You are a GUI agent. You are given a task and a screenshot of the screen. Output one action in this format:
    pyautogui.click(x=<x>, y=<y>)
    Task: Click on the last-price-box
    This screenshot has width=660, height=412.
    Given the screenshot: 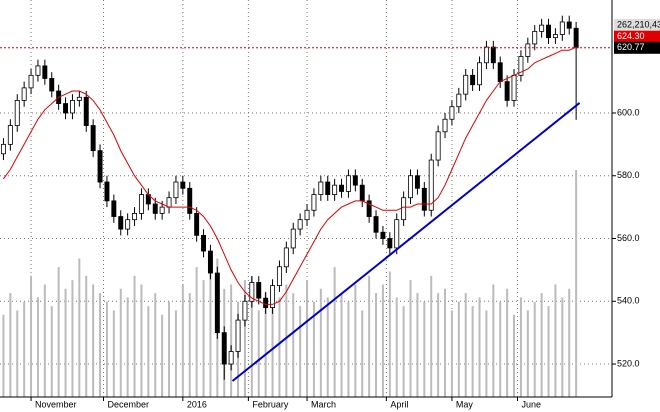 What is the action you would take?
    pyautogui.click(x=637, y=47)
    